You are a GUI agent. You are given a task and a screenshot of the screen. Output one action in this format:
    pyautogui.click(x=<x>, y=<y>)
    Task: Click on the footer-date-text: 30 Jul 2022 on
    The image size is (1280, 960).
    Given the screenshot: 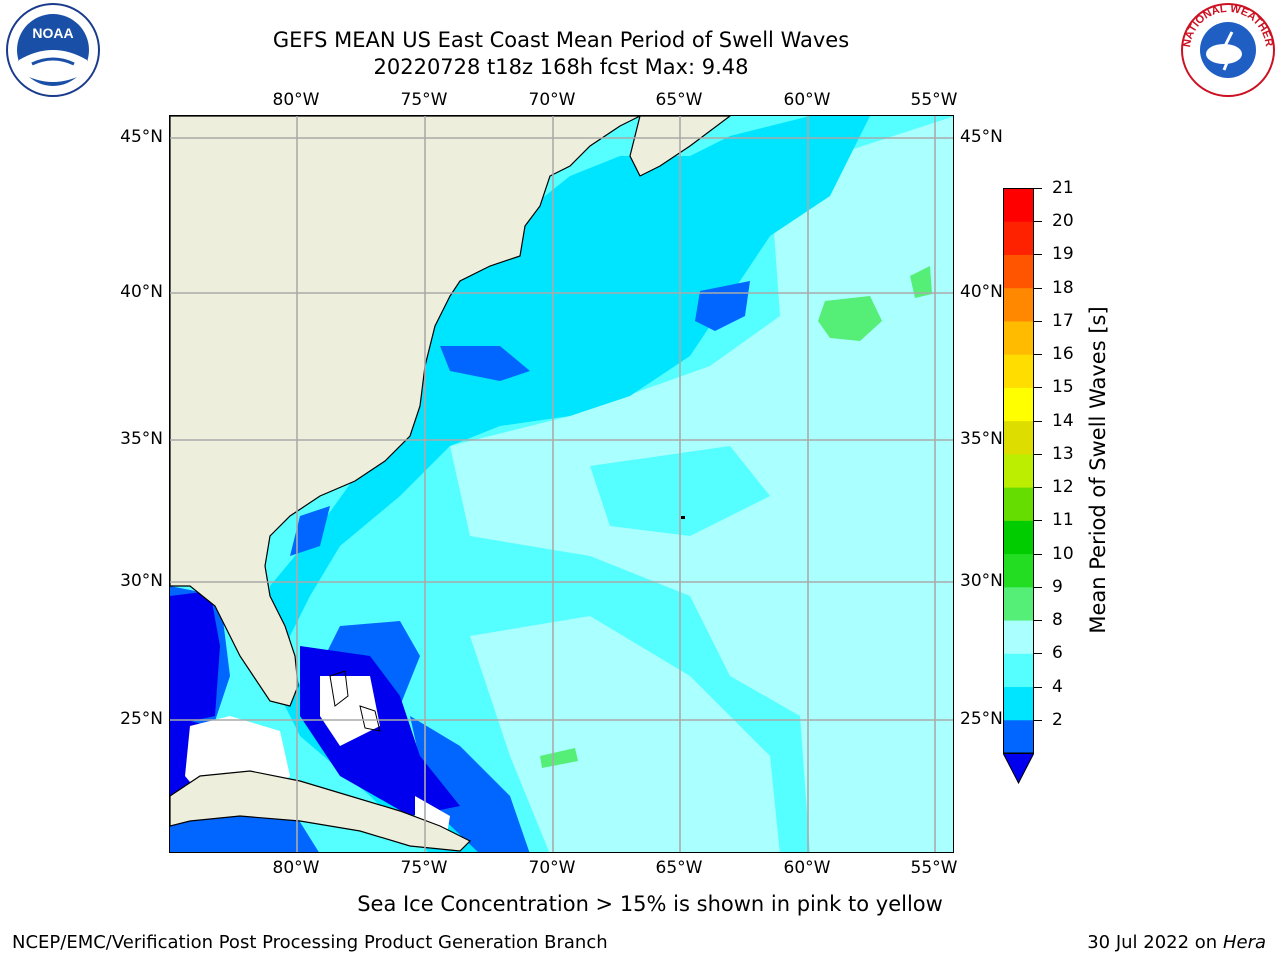 What is the action you would take?
    pyautogui.click(x=1155, y=942)
    